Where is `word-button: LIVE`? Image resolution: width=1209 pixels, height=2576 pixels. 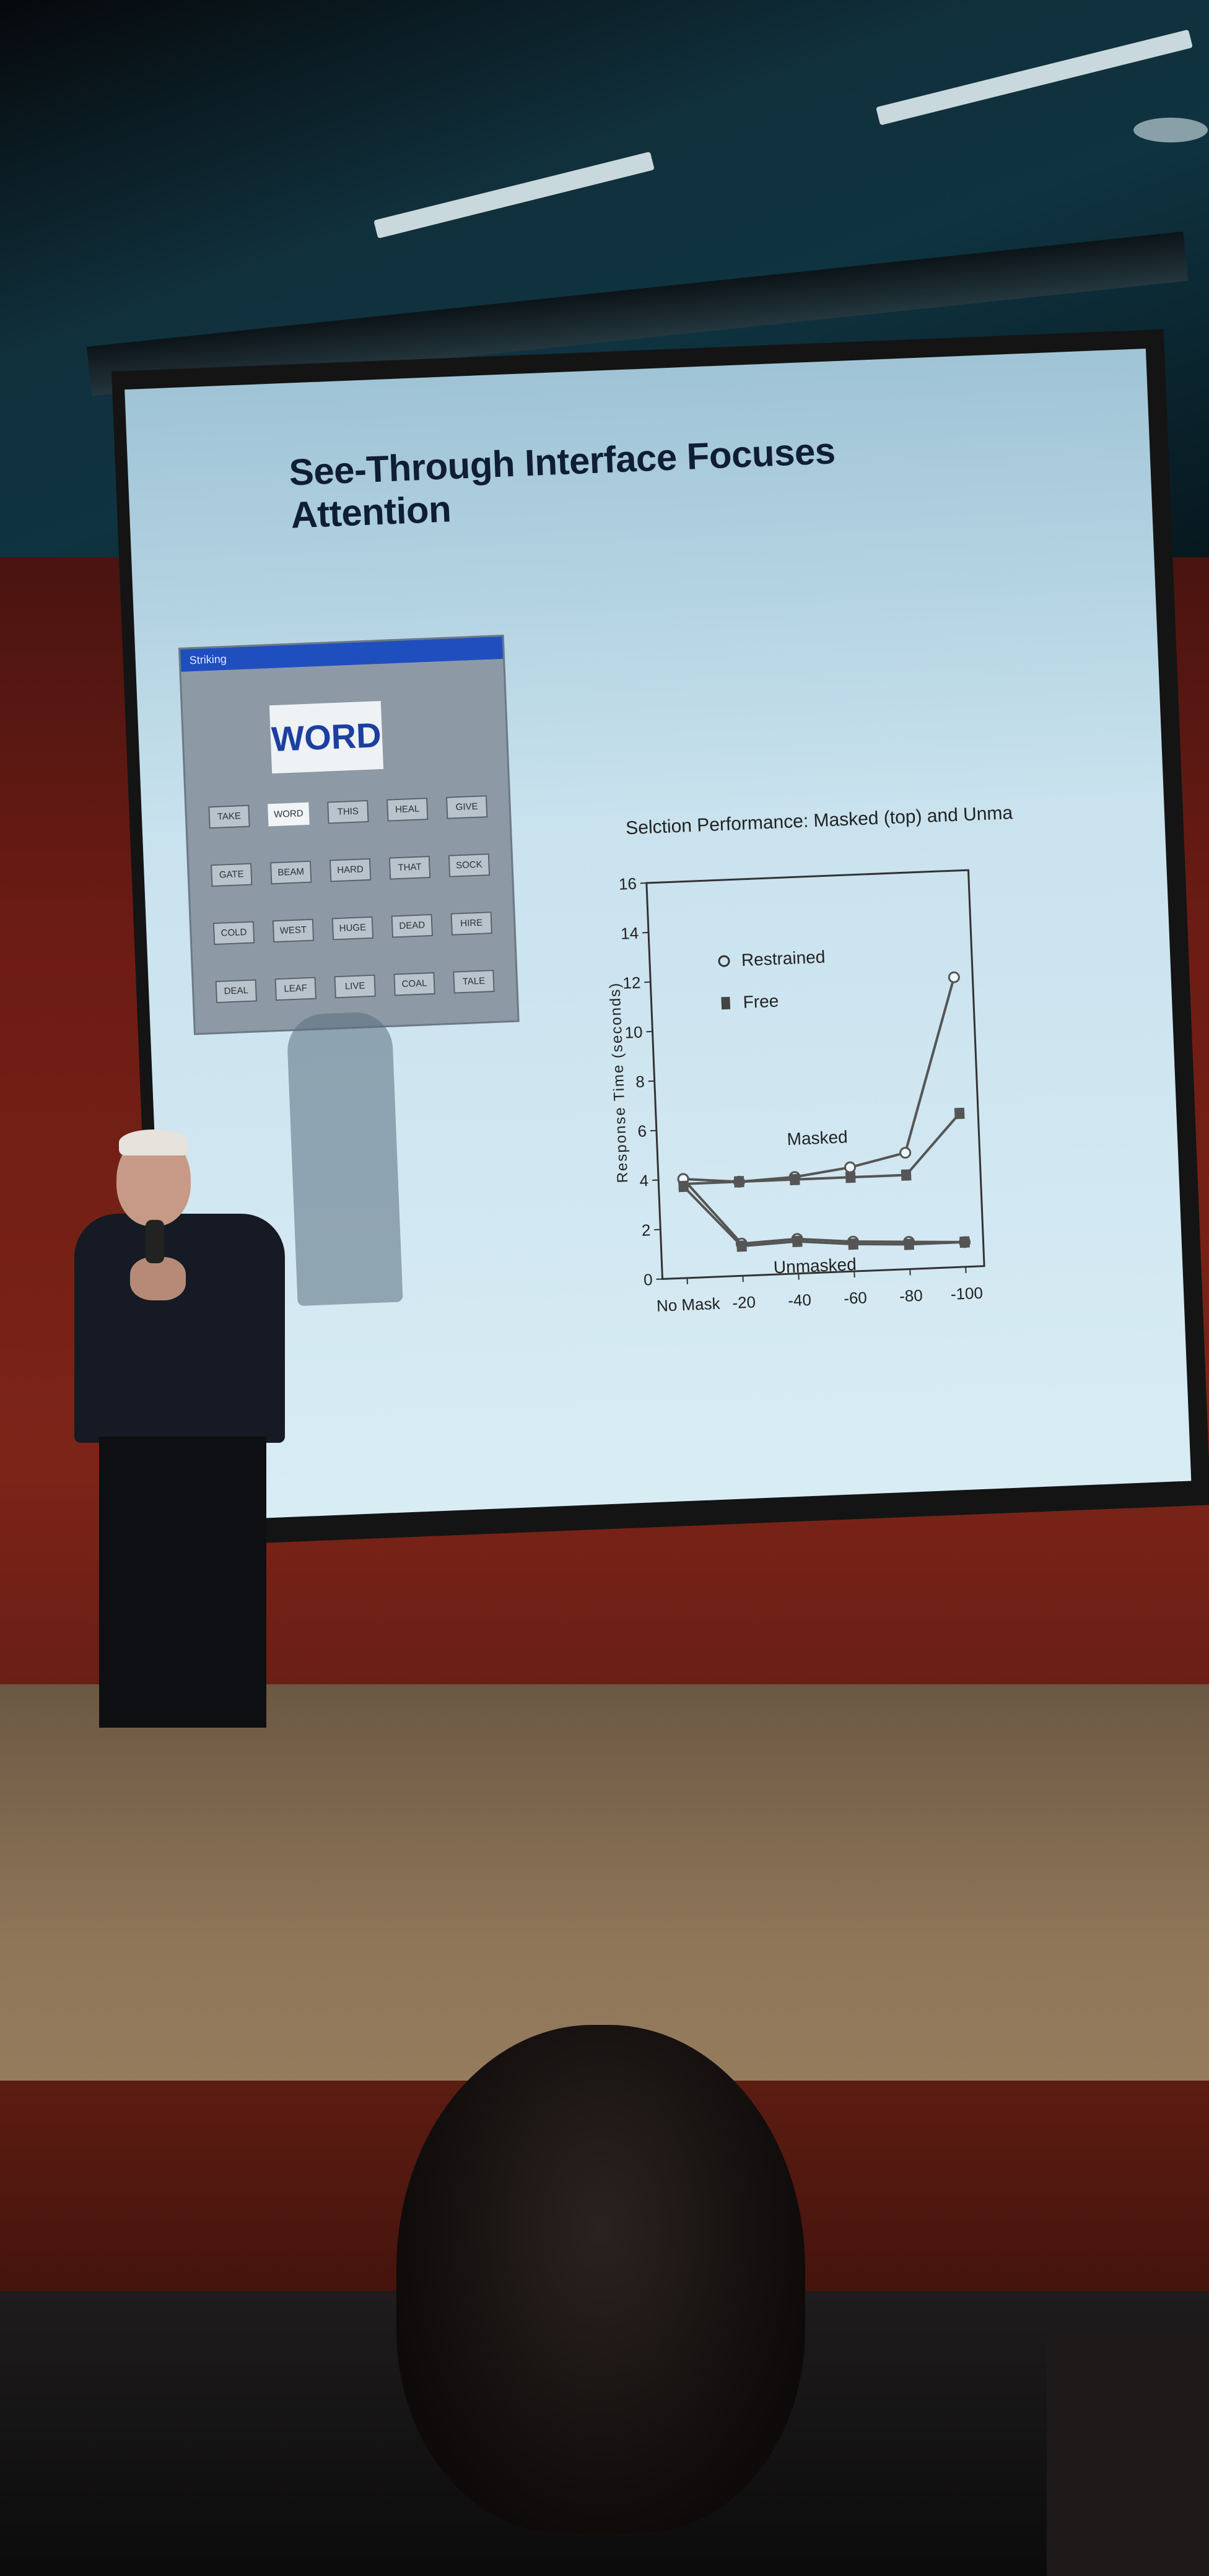 word-button: LIVE is located at coordinates (355, 986).